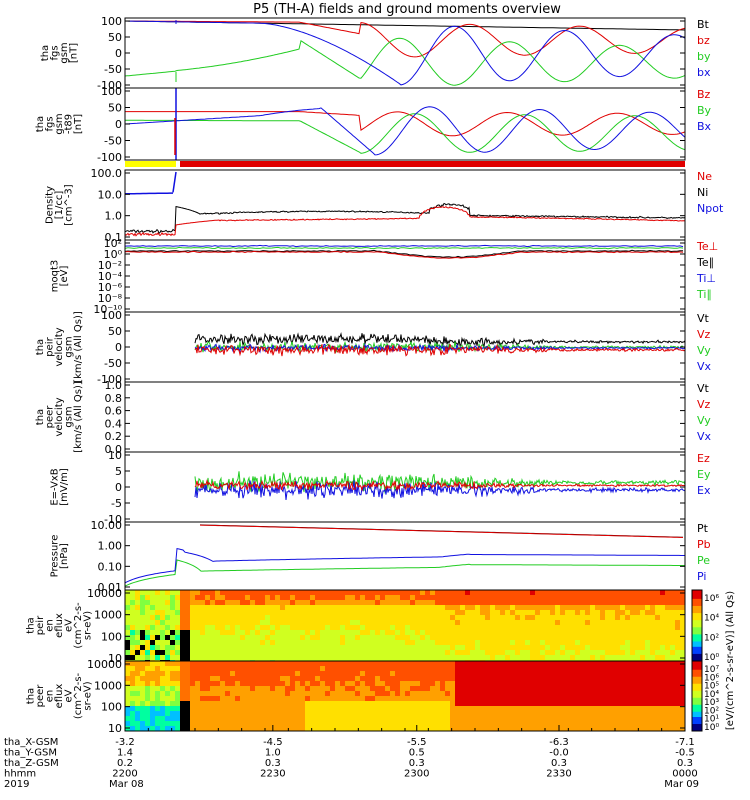 This screenshot has height=800, width=750. What do you see at coordinates (108, 615) in the screenshot?
I see `y-tick-label: 1000` at bounding box center [108, 615].